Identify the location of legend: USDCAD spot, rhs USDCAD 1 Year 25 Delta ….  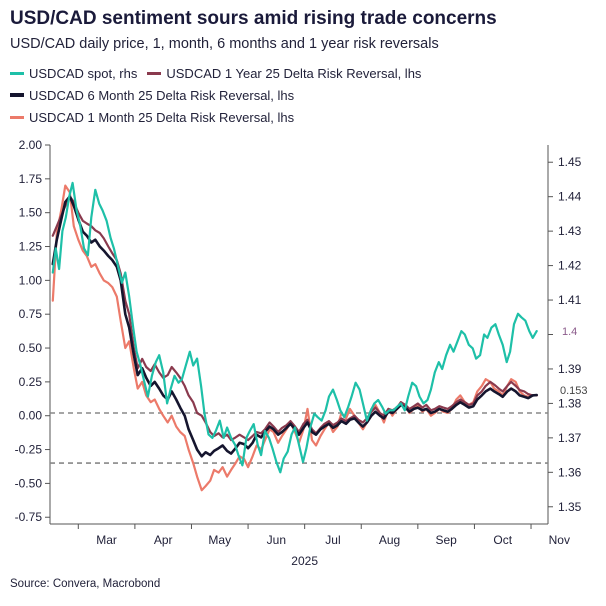
(305, 95).